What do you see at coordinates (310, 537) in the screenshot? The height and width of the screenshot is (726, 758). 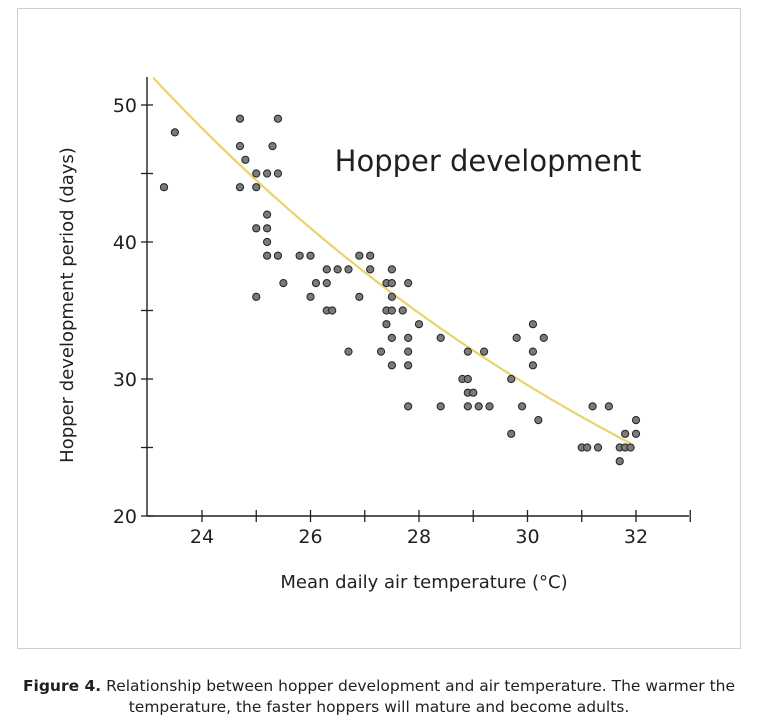 I see `x-tick-label: 26` at bounding box center [310, 537].